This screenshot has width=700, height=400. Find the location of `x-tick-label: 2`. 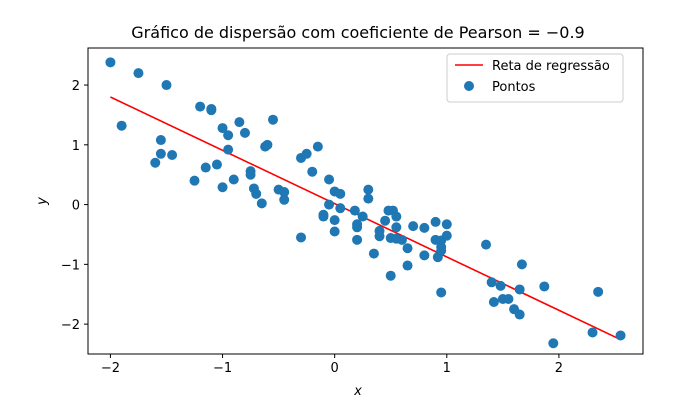

x-tick-label: 2 is located at coordinates (559, 368).